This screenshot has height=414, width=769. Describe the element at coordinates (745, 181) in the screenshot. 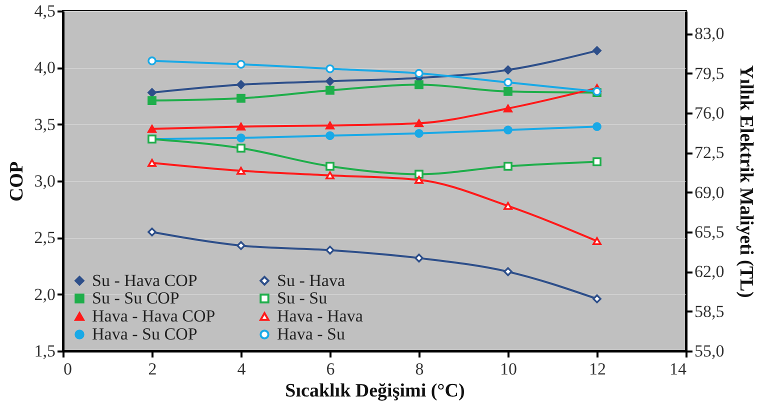

I see `y2-axis-title: Yıllık Elektrik Maliyeti (TL)` at that location.